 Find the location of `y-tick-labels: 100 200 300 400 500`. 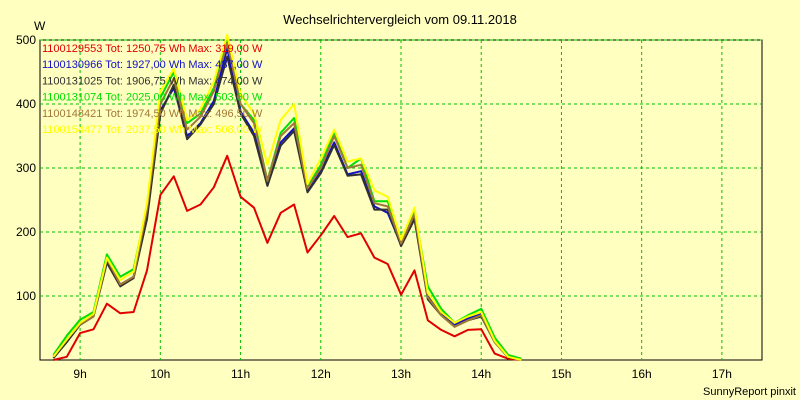

y-tick-labels: 100 200 300 400 500 is located at coordinates (26, 168).